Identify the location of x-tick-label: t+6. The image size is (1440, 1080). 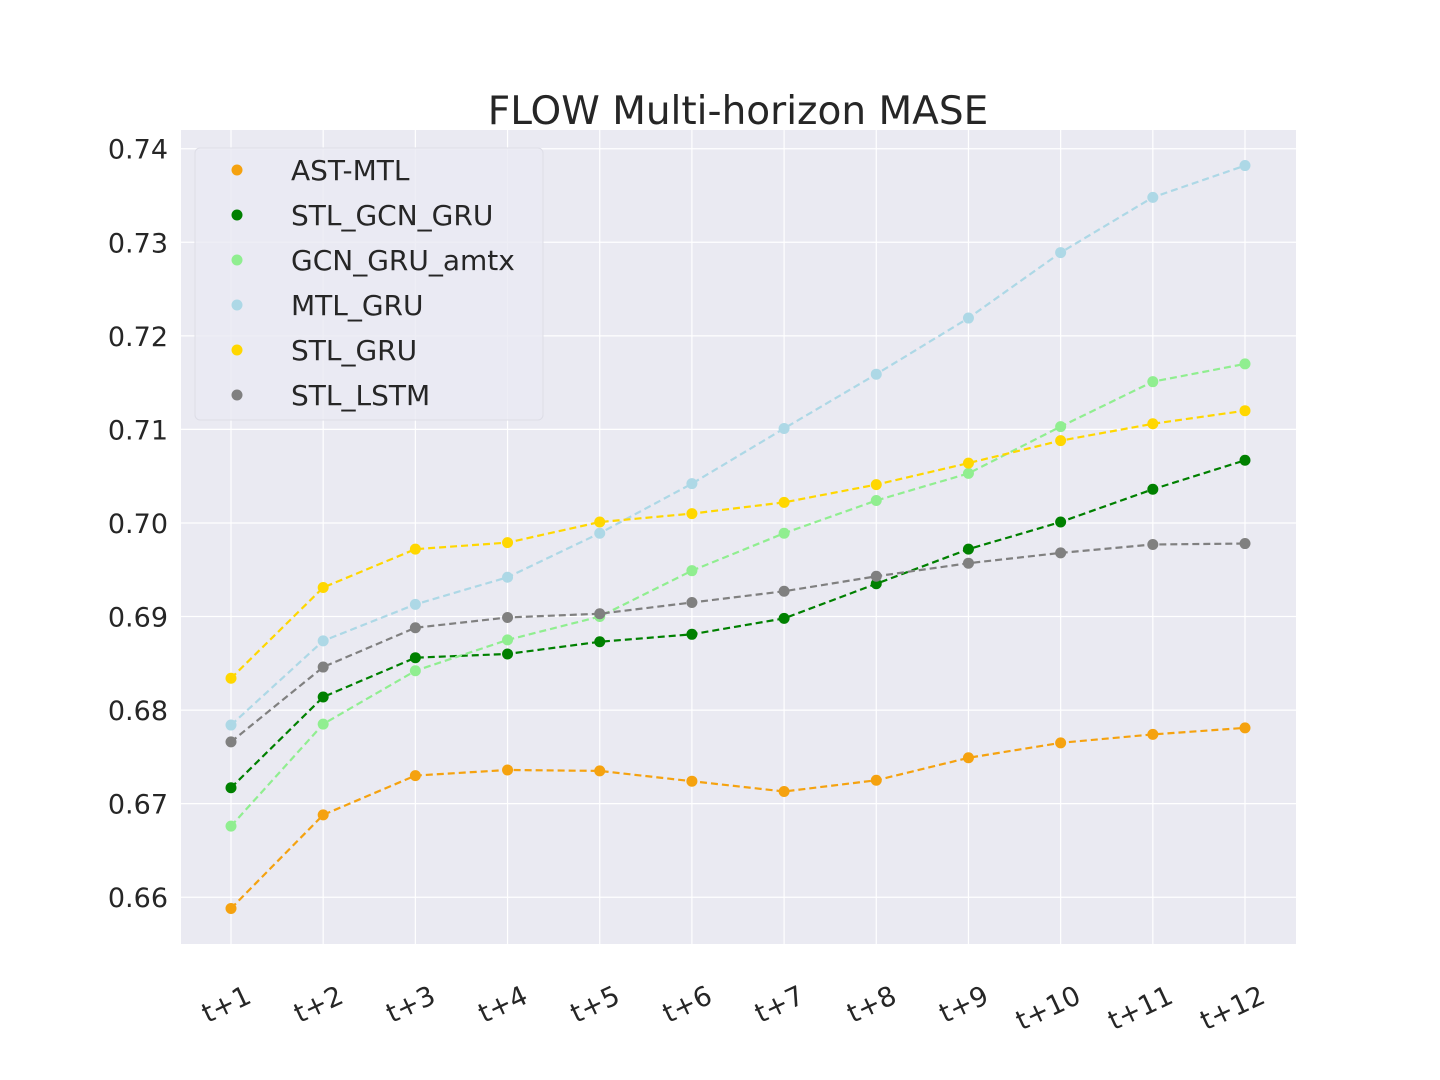
(687, 1004).